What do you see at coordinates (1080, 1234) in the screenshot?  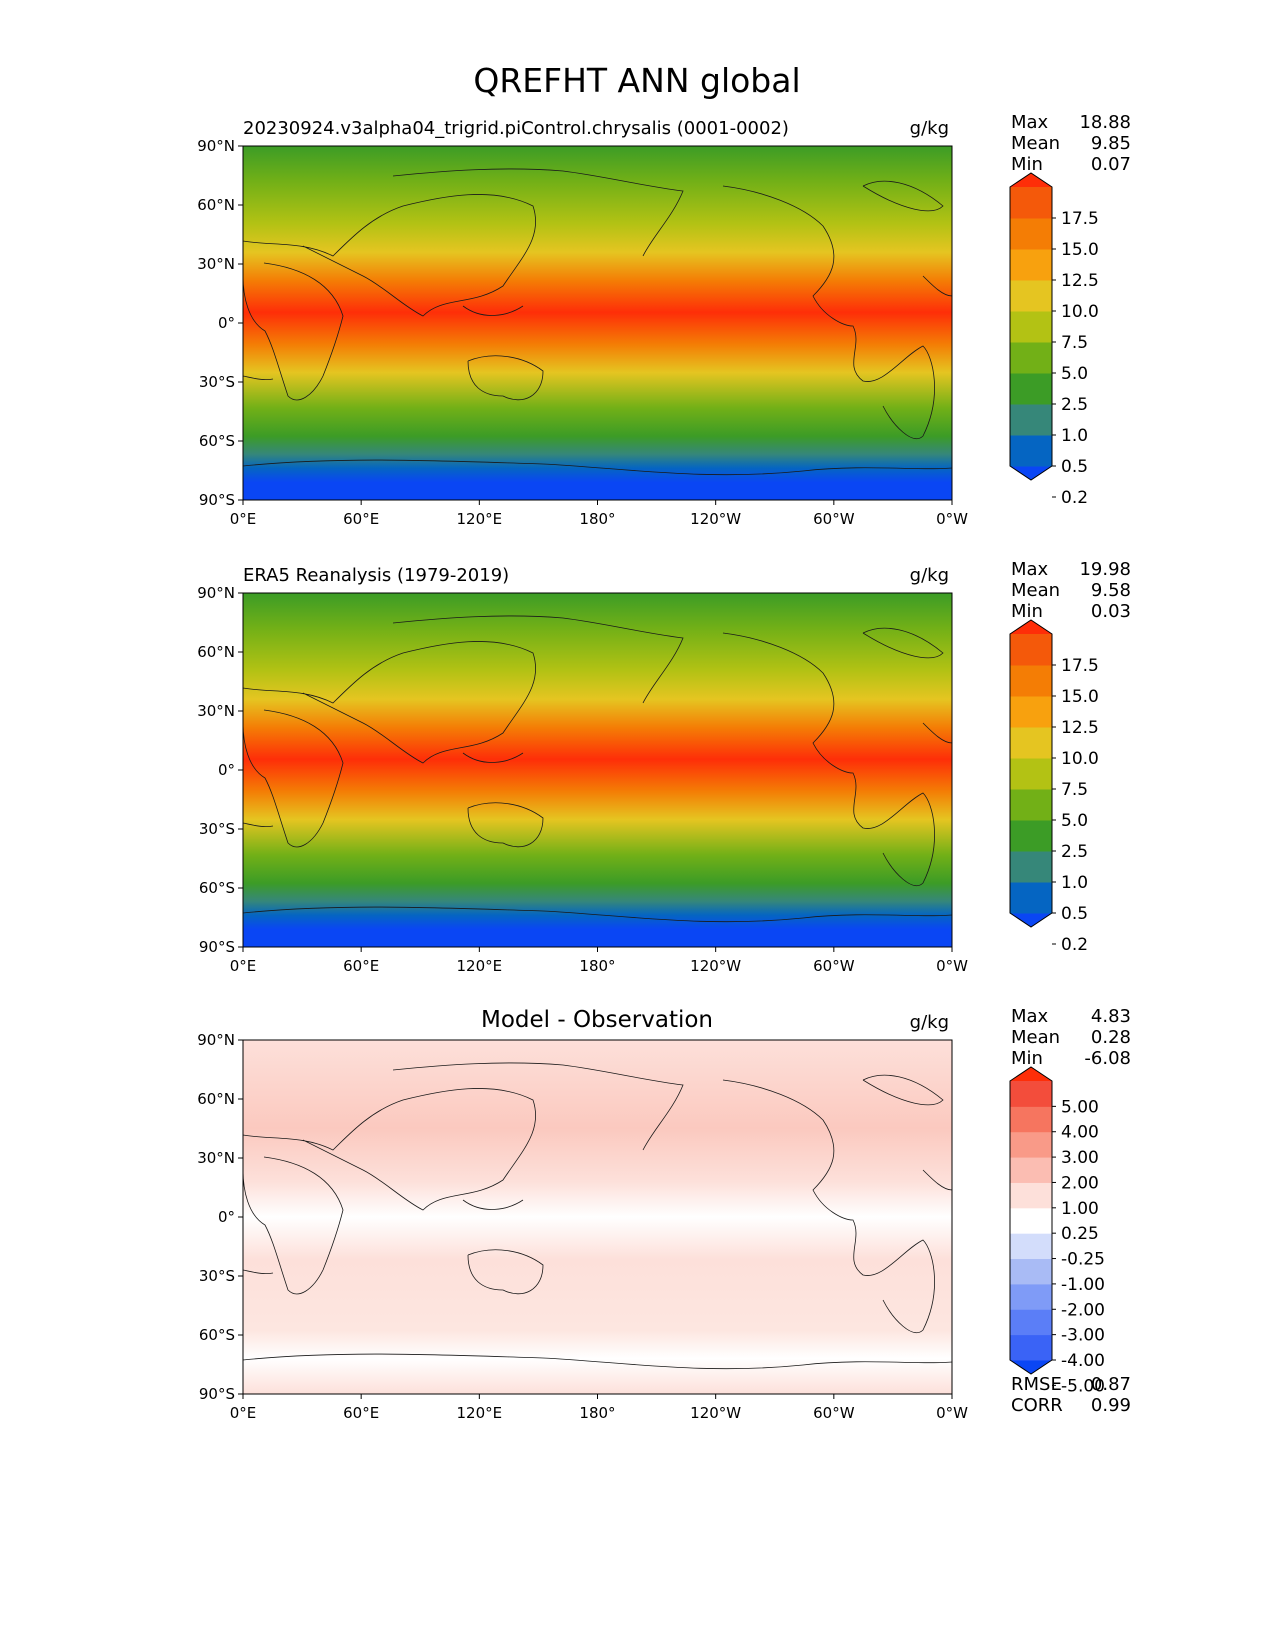 I see `colorbar-tick-label: 0.25` at bounding box center [1080, 1234].